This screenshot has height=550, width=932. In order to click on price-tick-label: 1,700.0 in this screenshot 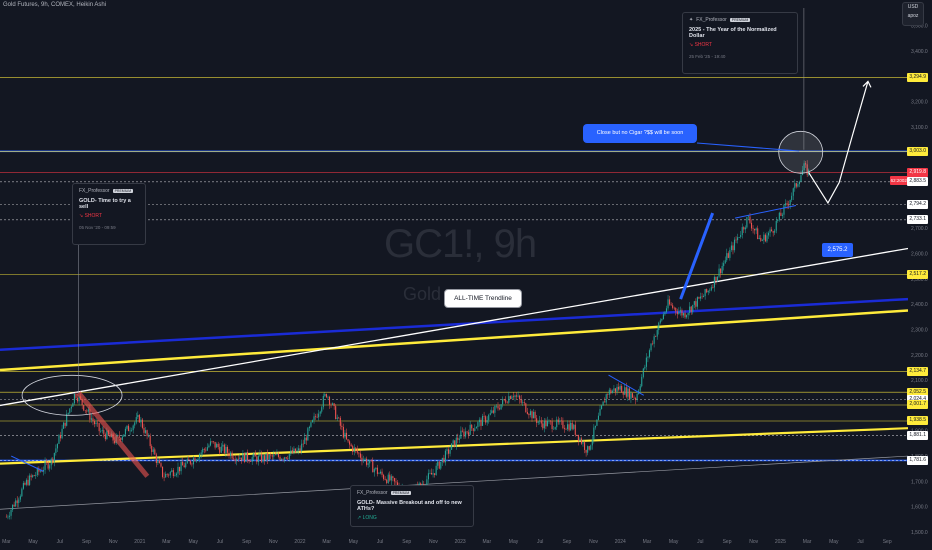, I will do `click(919, 482)`.